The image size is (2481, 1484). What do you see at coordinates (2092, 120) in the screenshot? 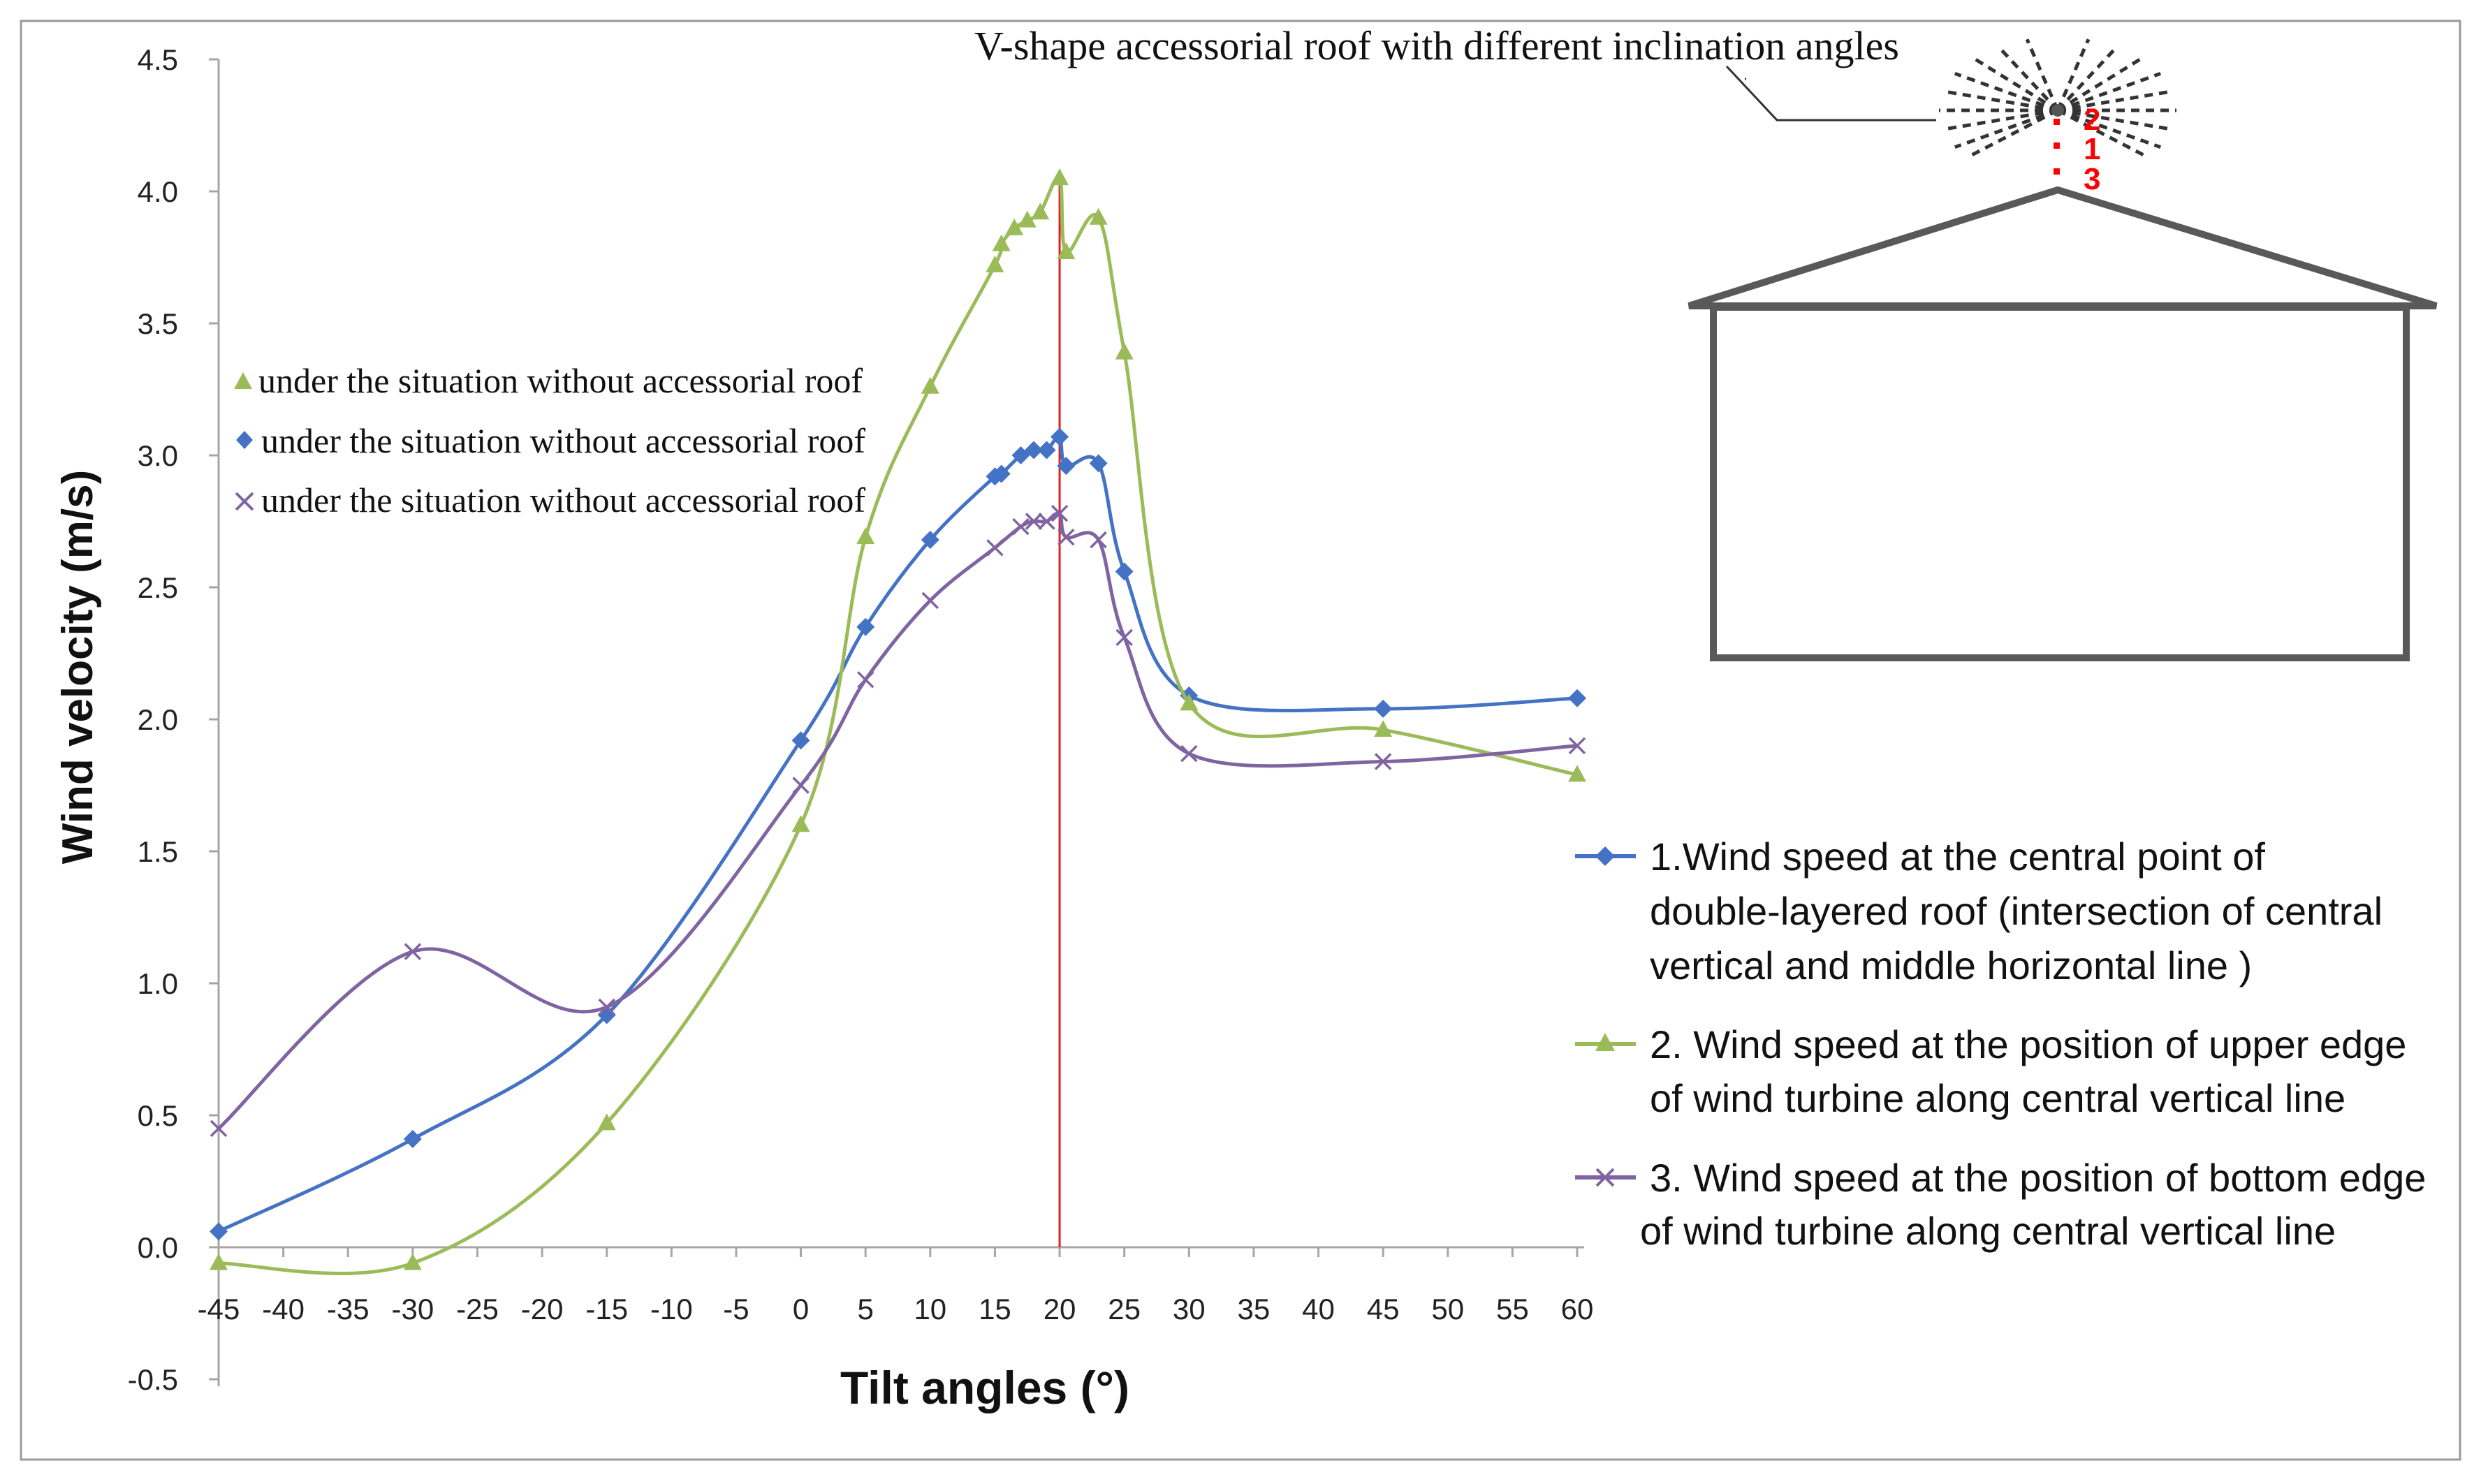
I see `measurement-label: 2` at bounding box center [2092, 120].